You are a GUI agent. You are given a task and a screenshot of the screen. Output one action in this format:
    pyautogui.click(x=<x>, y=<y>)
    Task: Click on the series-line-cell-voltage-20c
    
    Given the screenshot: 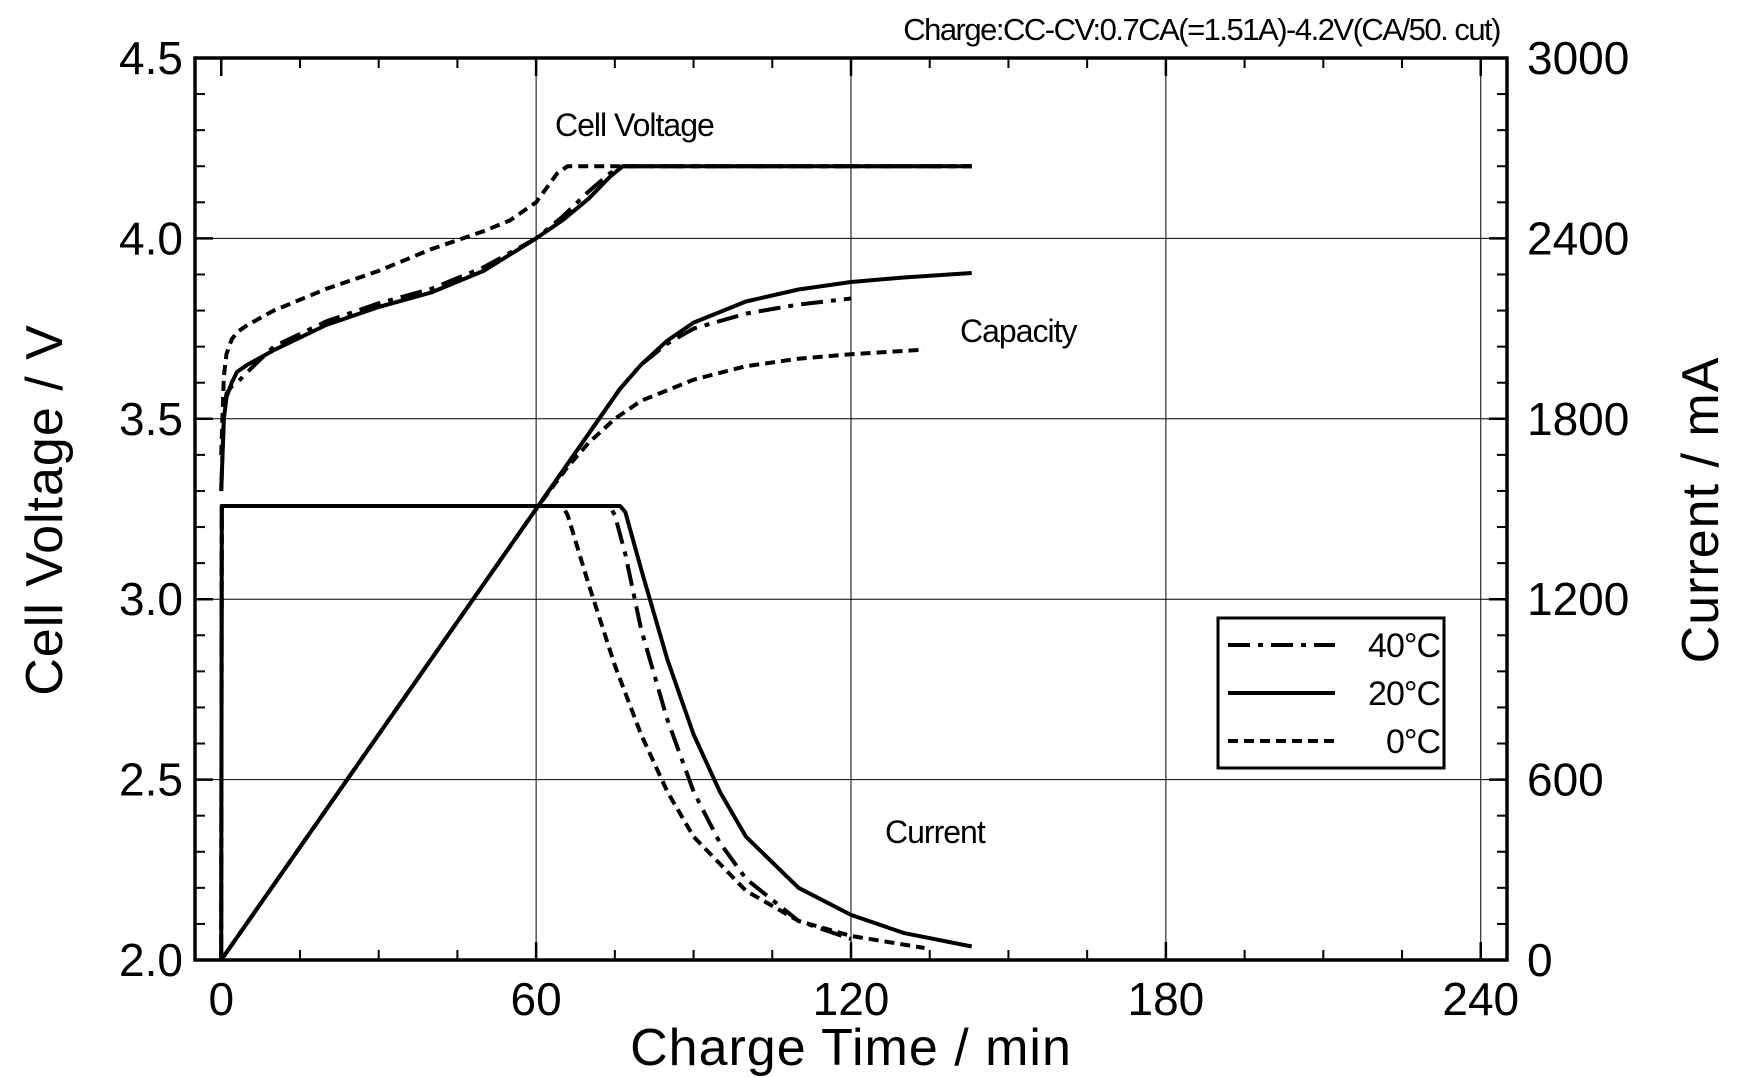 What is the action you would take?
    pyautogui.click(x=595, y=328)
    